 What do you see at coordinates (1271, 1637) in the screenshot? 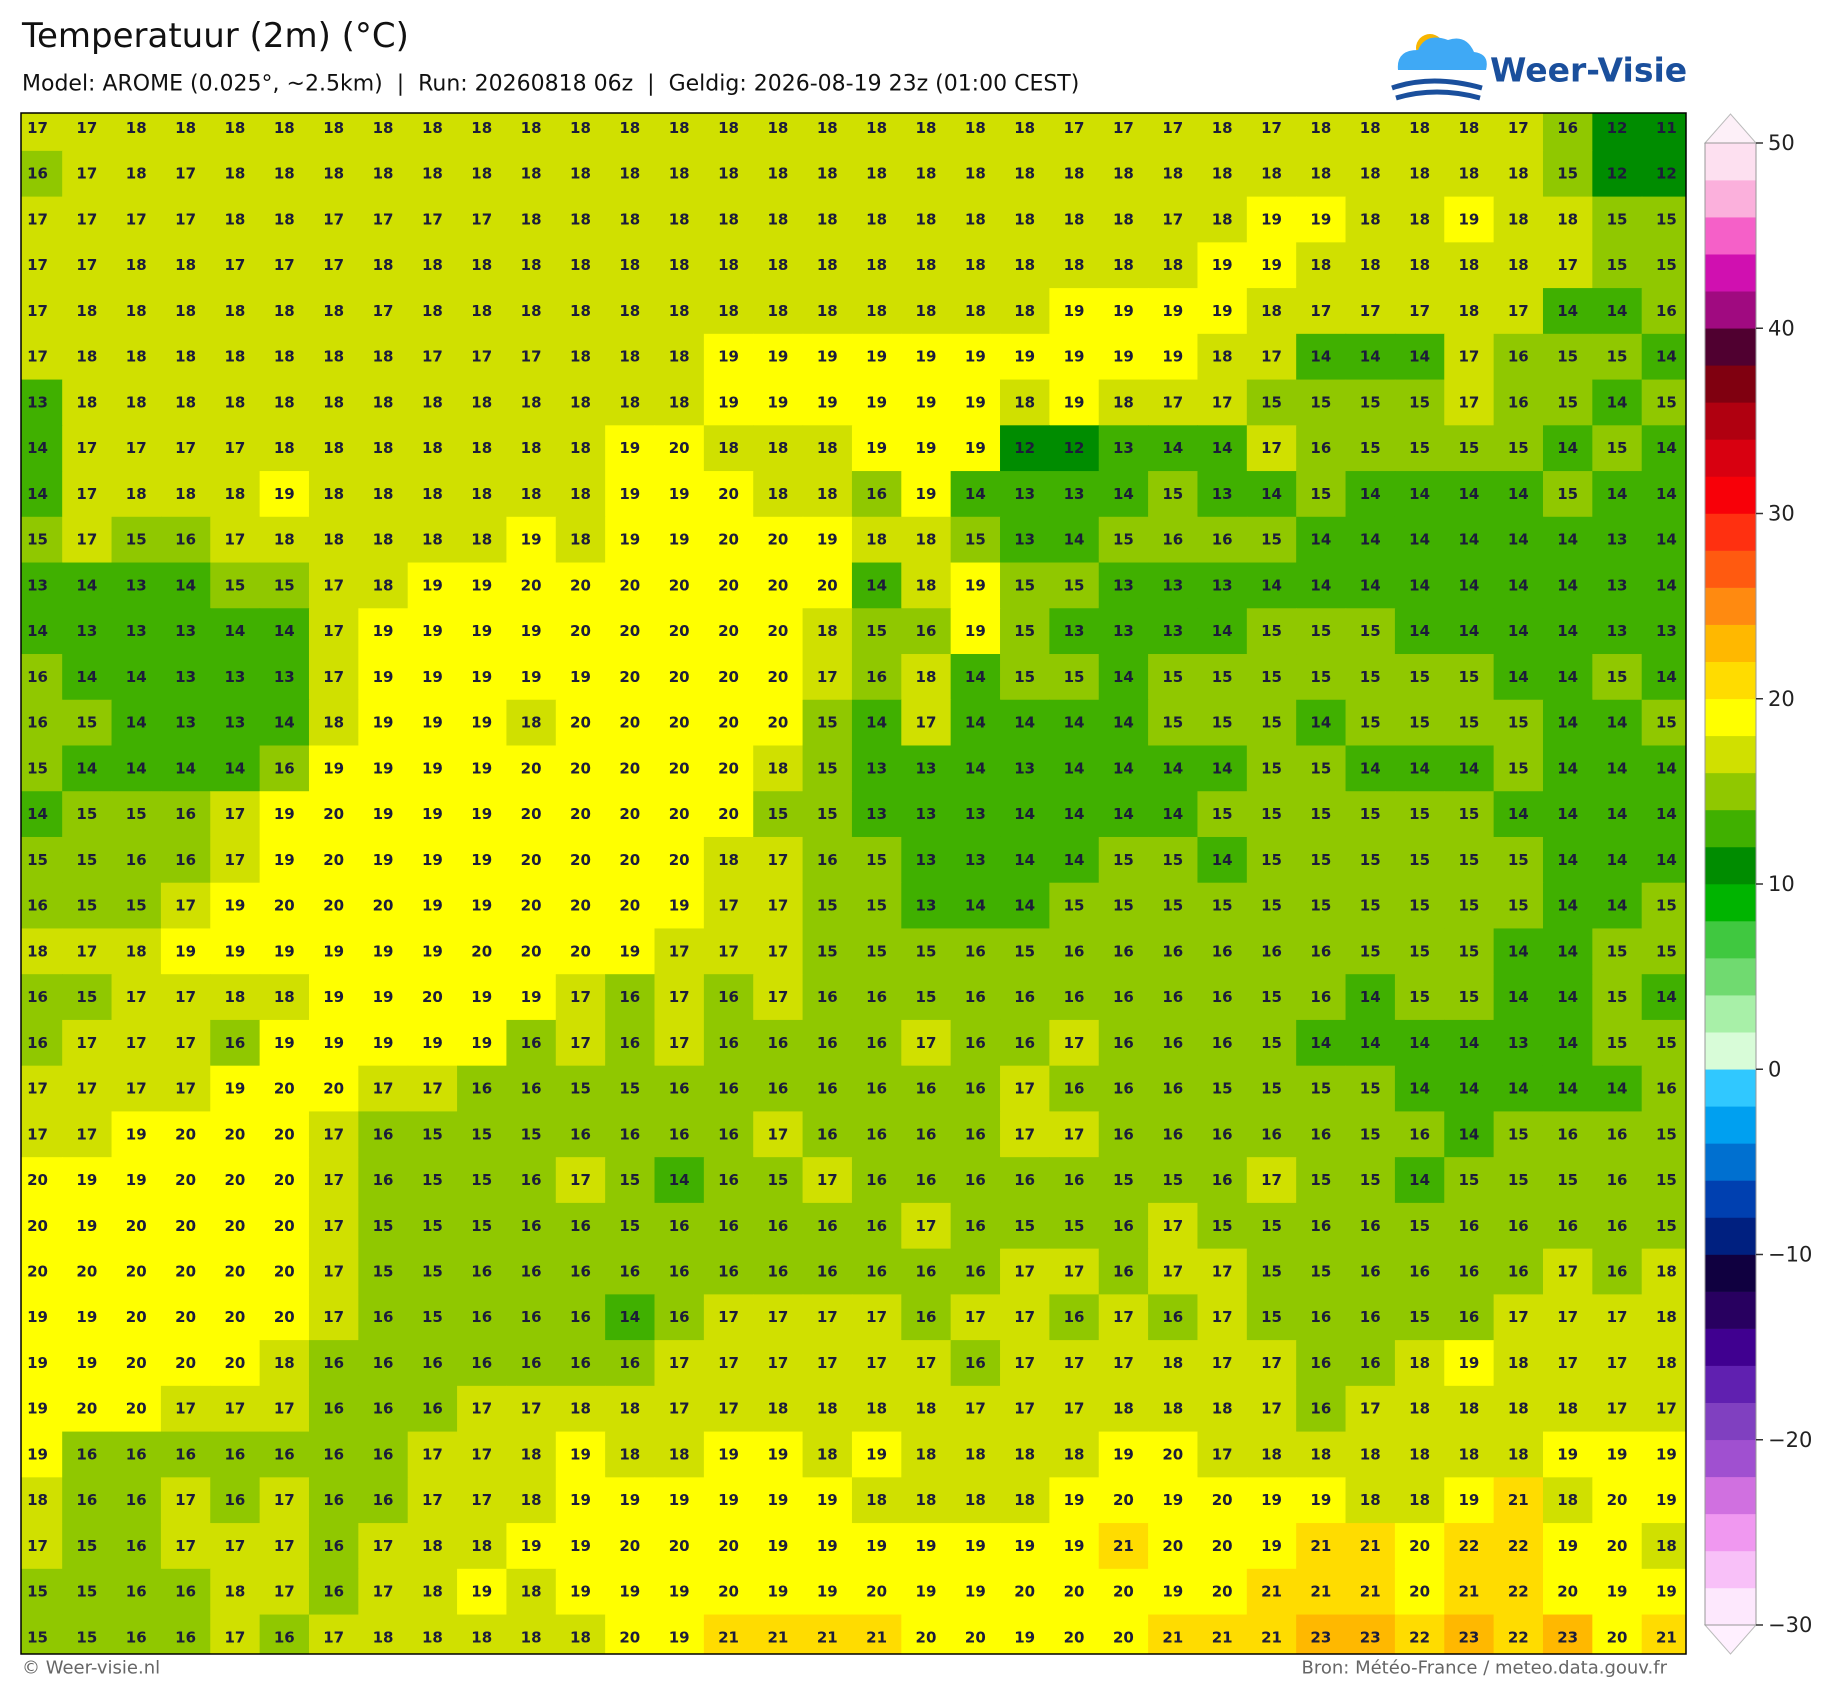
I see `cell-value: 21` at bounding box center [1271, 1637].